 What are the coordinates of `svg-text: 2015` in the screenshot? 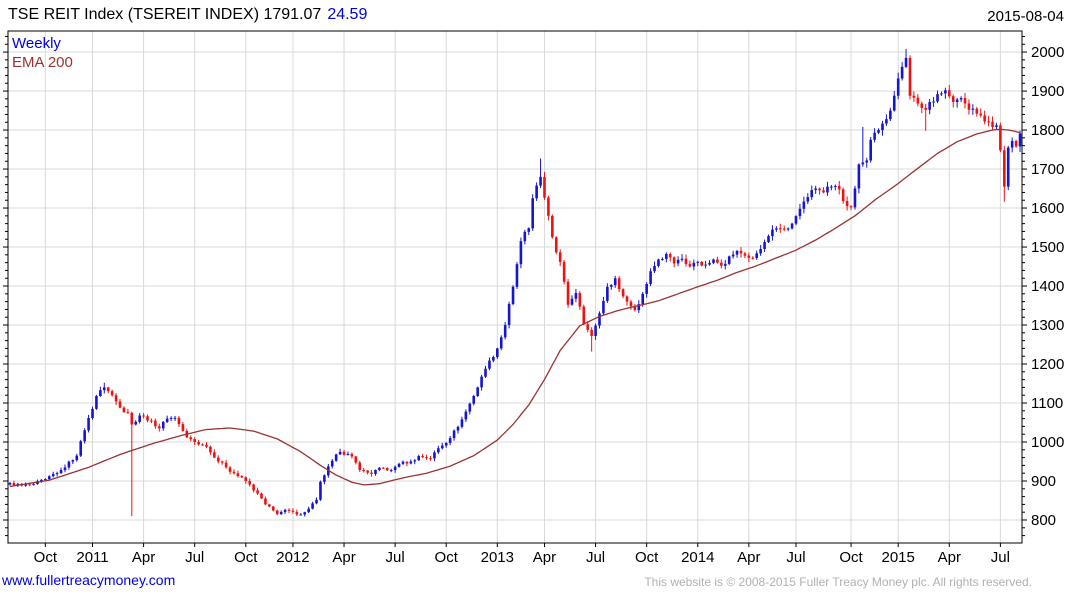 It's located at (898, 557).